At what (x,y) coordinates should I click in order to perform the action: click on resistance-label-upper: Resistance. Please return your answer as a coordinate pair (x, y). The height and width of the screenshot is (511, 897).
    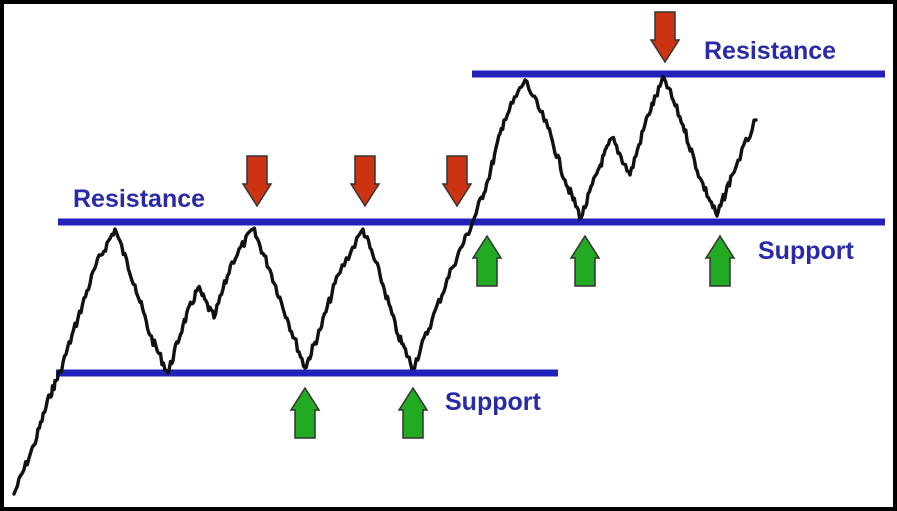
    Looking at the image, I should click on (770, 51).